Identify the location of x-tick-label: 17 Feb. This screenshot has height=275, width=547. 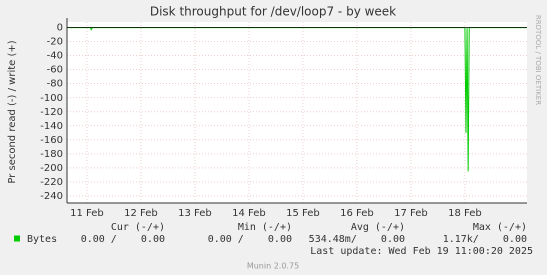
(411, 213).